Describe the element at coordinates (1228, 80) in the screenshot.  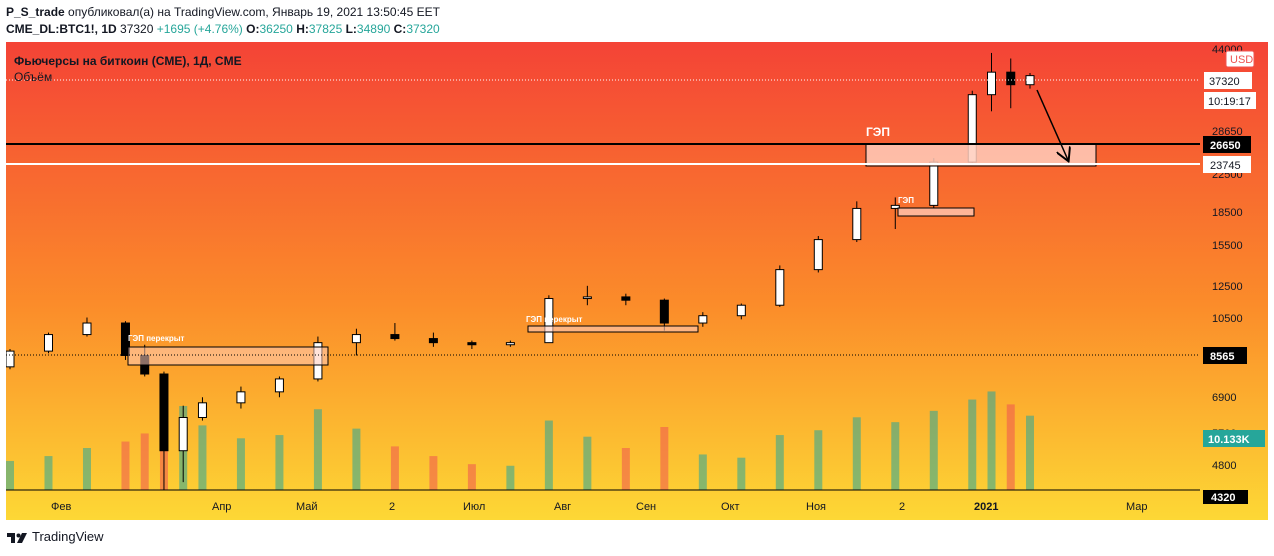
I see `current-price-box` at that location.